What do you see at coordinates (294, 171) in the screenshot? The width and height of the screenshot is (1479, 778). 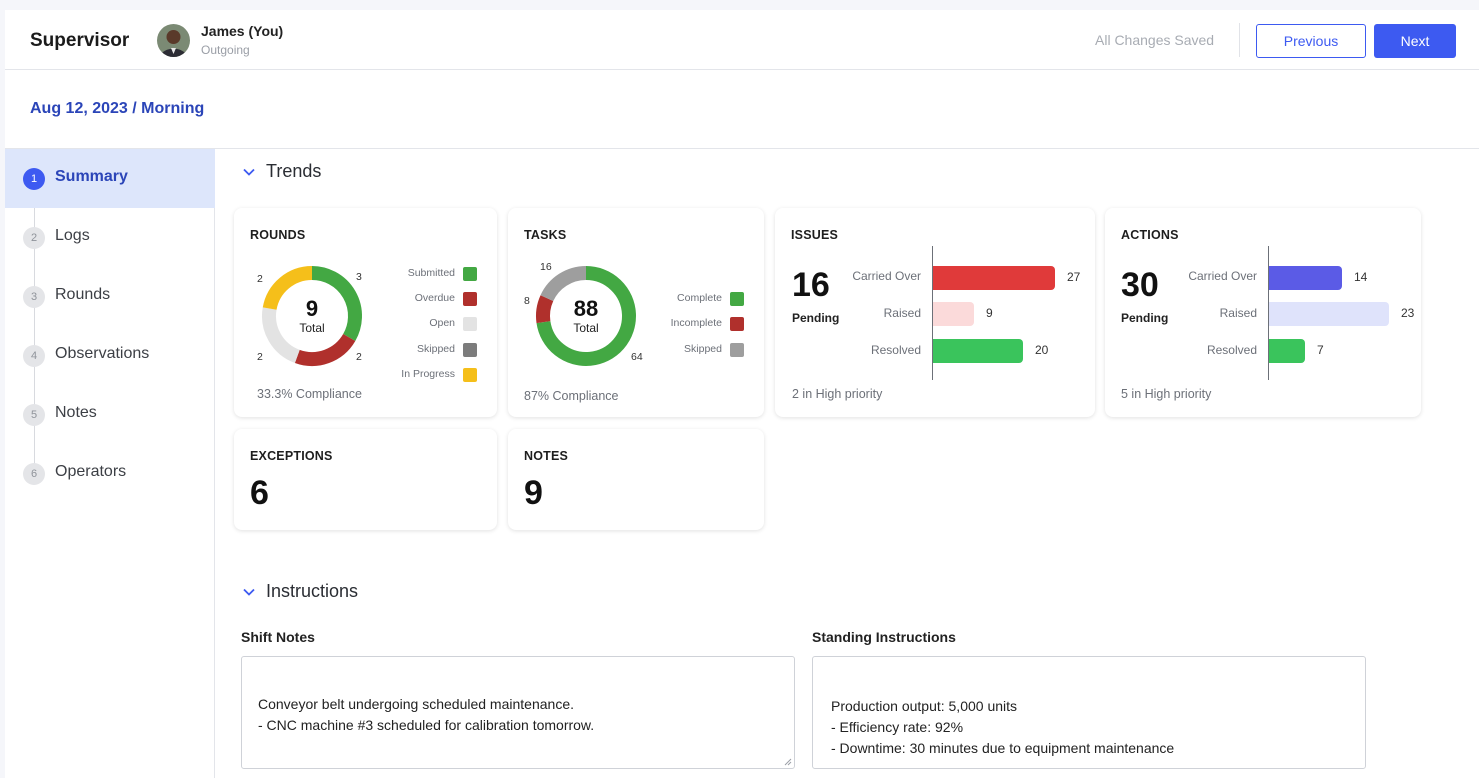 I see `trends-heading: Trends` at bounding box center [294, 171].